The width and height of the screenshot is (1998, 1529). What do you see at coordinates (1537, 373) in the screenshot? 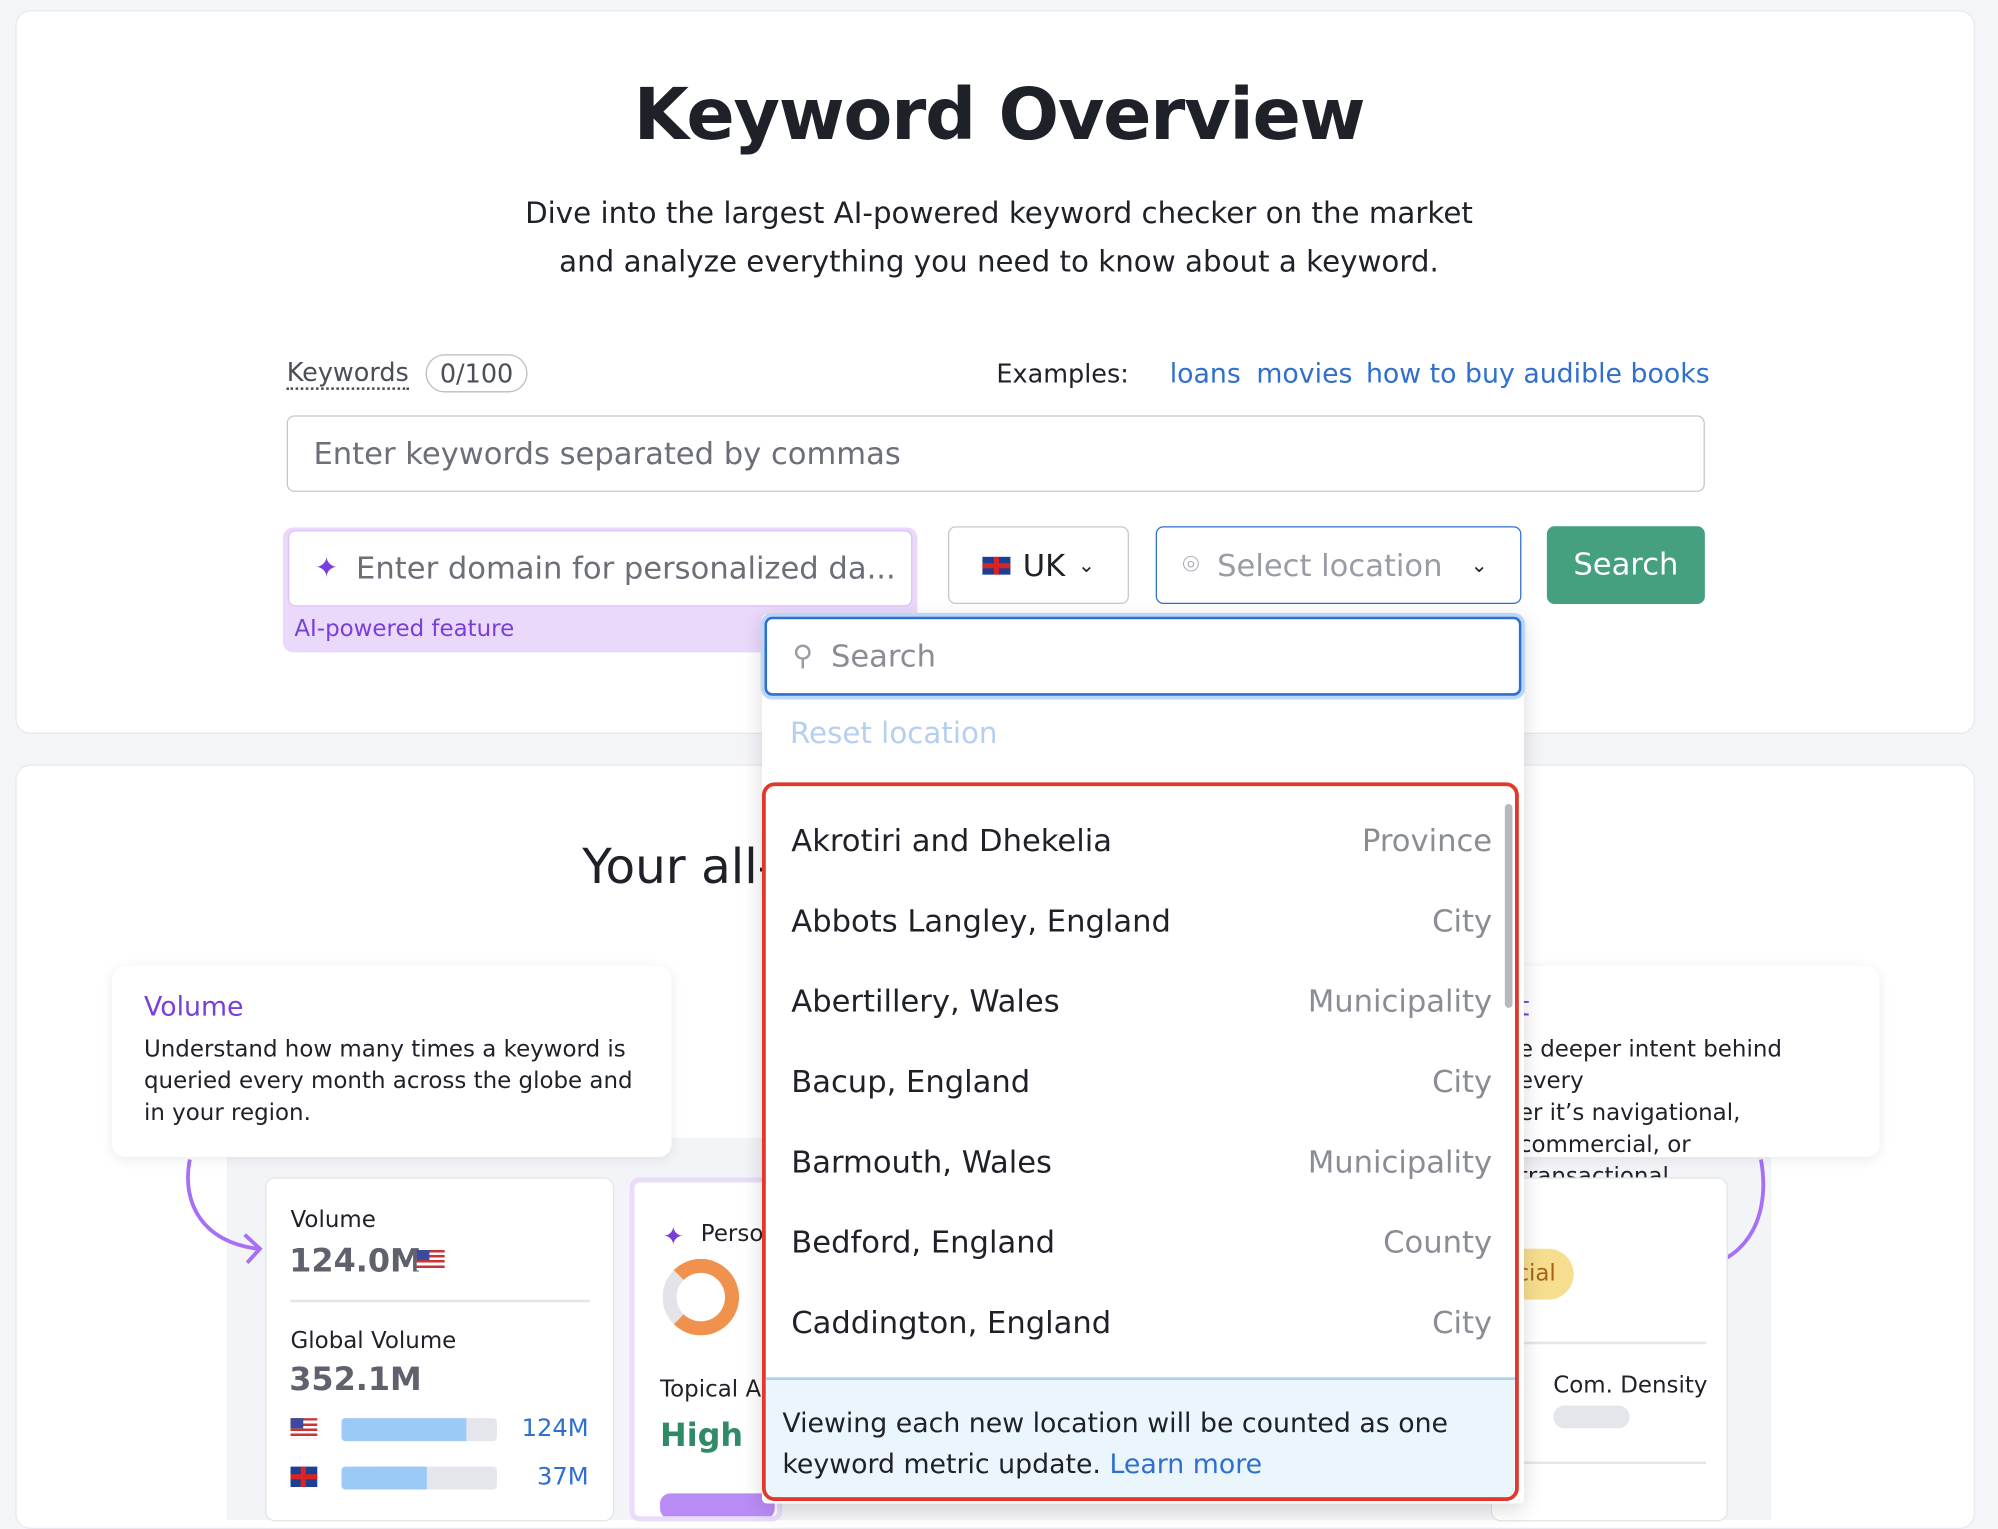
I see `example-link-audible: how to buy audible books` at bounding box center [1537, 373].